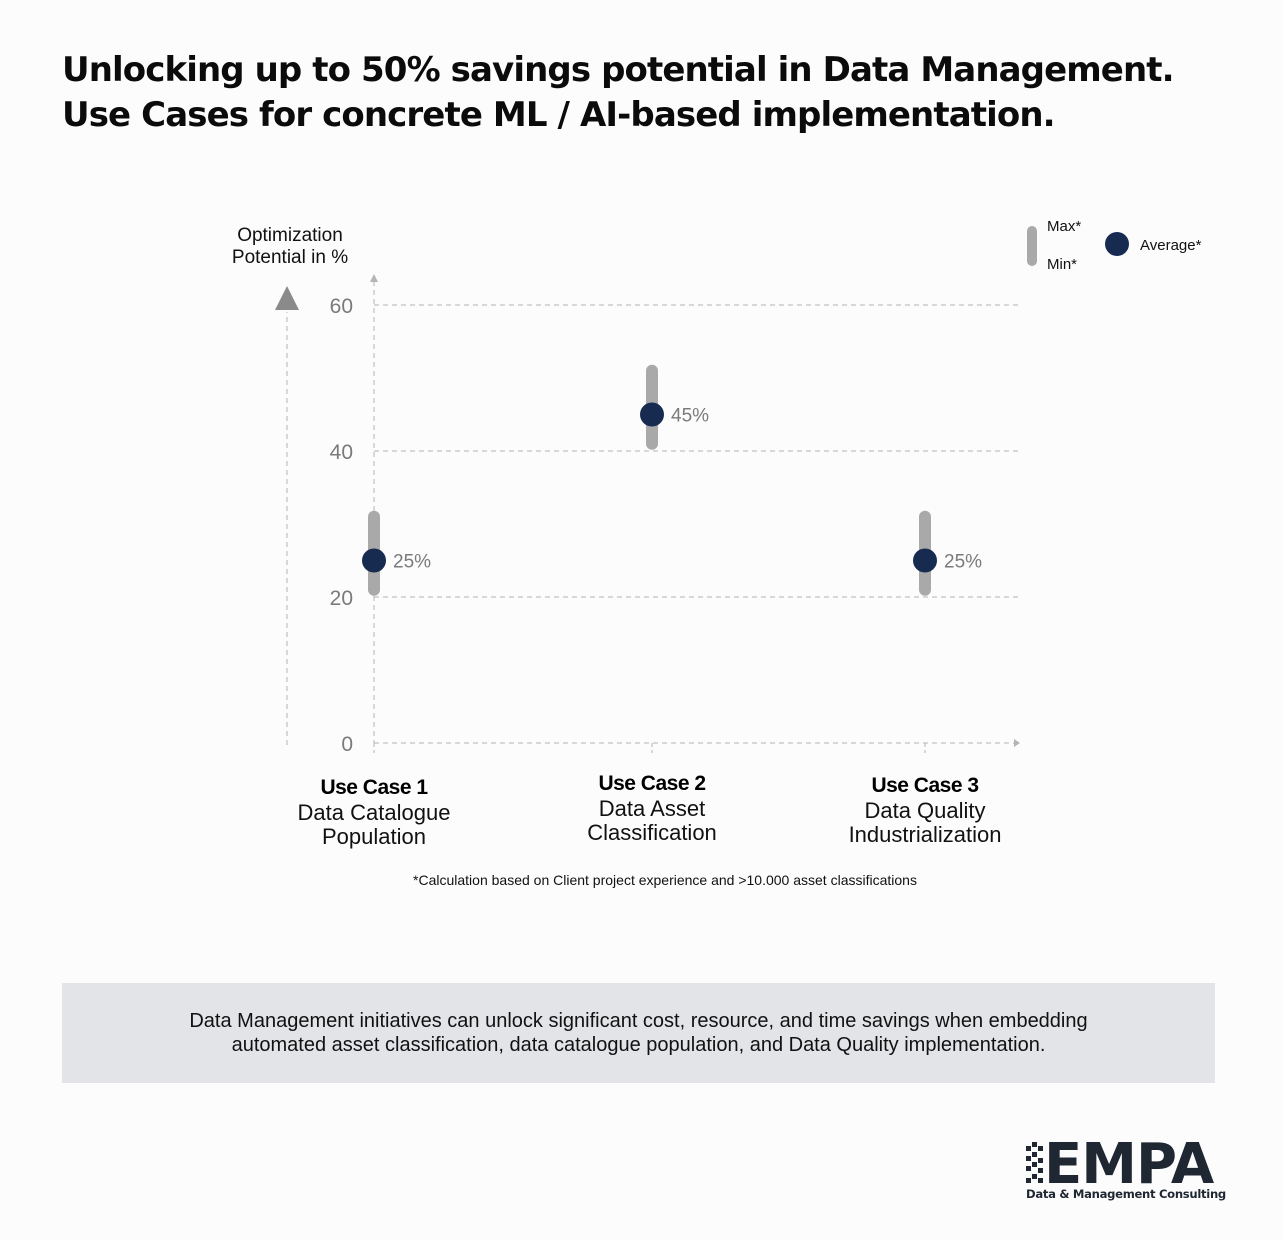 The image size is (1282, 1240). I want to click on category-label: Data Catalogue, so click(374, 812).